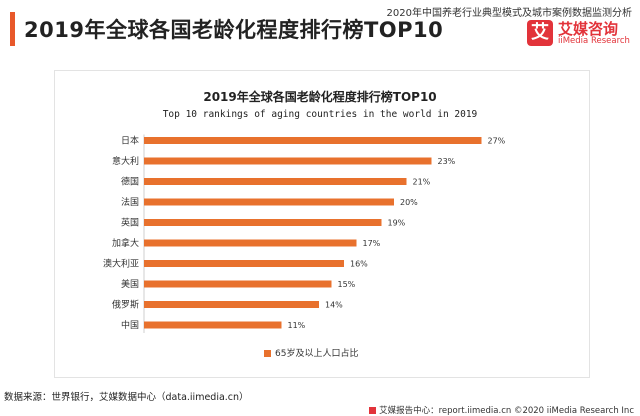  I want to click on data-label: 15%, so click(347, 284).